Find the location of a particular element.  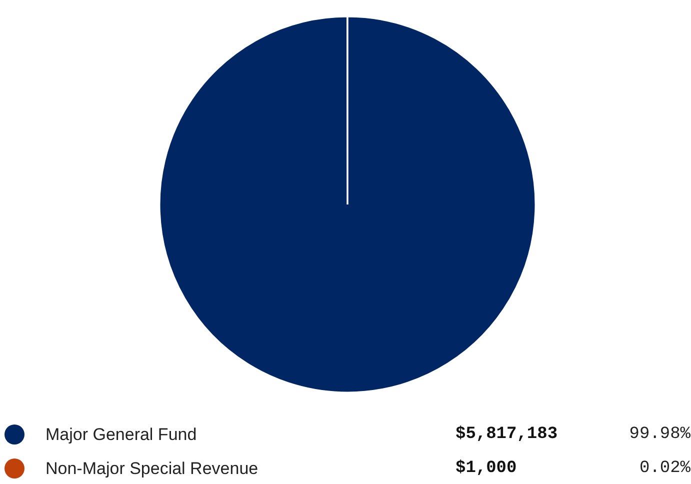

text: 0.02% is located at coordinates (665, 468).